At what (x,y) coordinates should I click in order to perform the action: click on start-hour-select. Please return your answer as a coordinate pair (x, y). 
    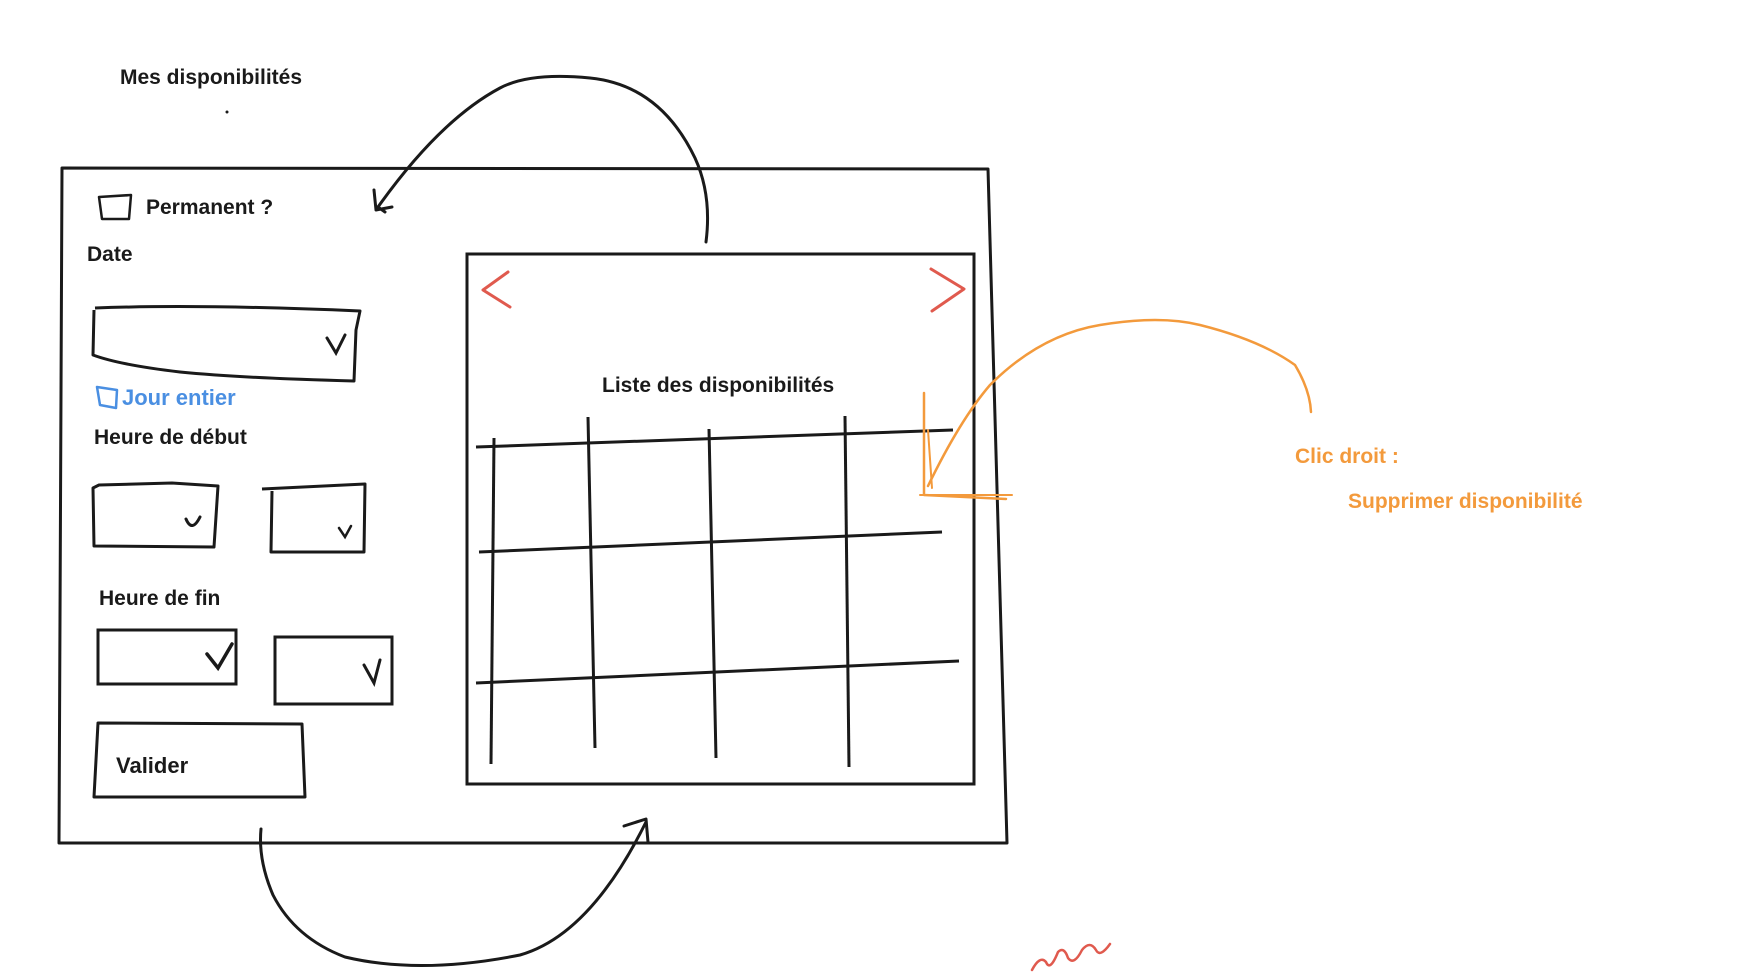
    Looking at the image, I should click on (155, 515).